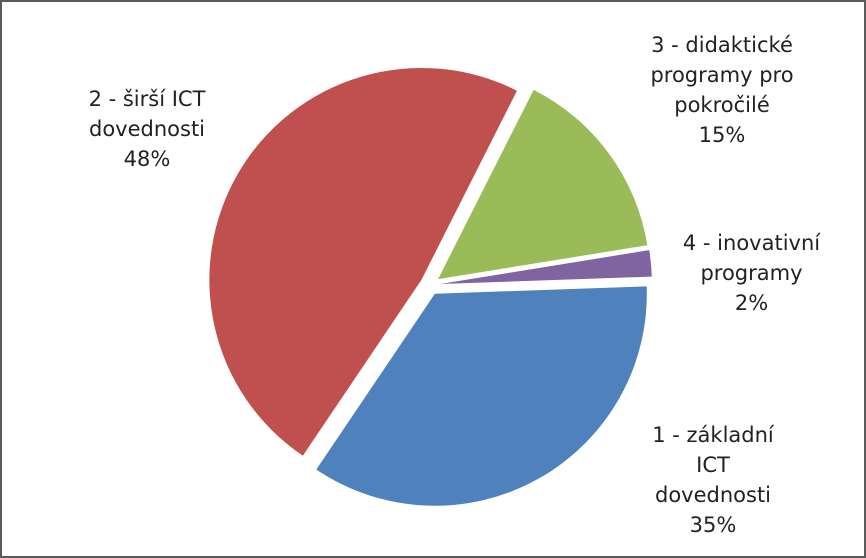 Image resolution: width=866 pixels, height=558 pixels. Describe the element at coordinates (722, 135) in the screenshot. I see `value-label: 15%` at that location.